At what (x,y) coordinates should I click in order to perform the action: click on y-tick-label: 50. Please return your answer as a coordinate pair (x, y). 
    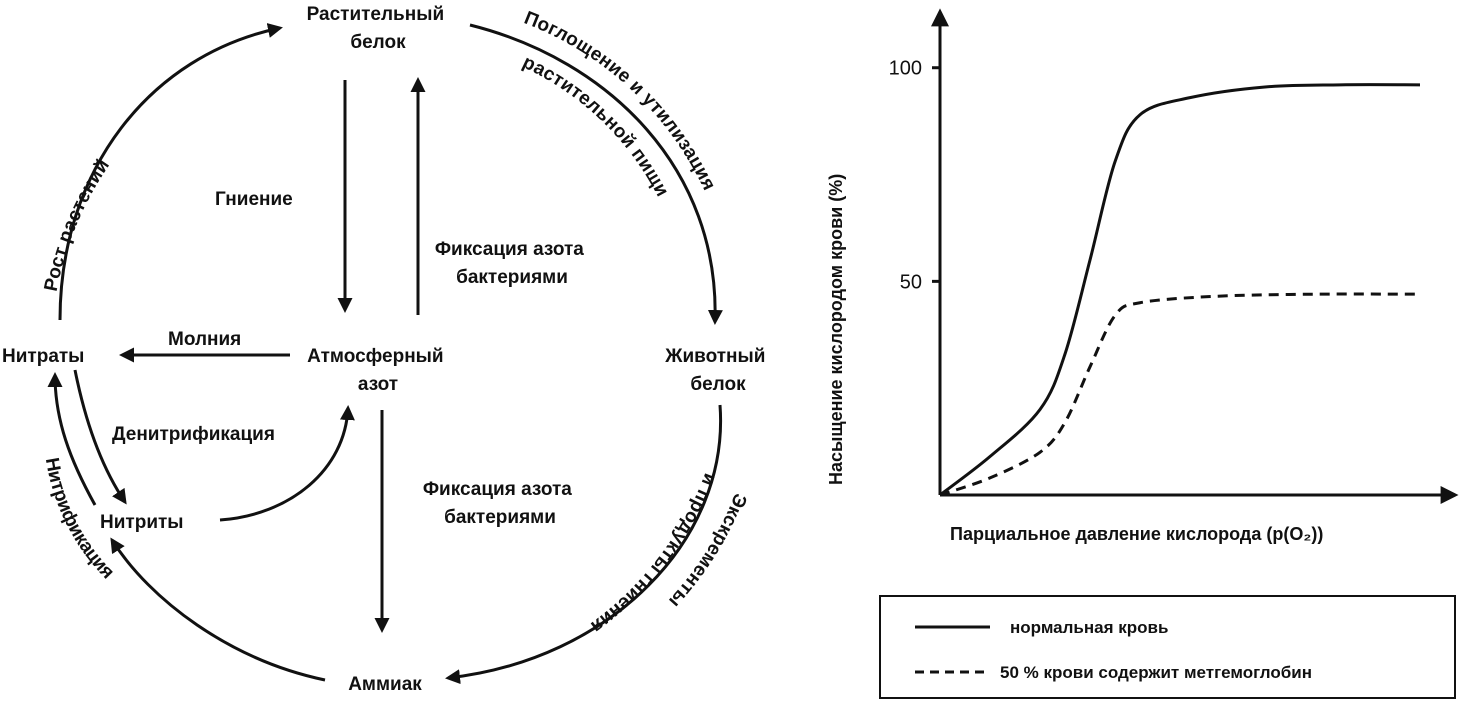
    Looking at the image, I should click on (911, 282).